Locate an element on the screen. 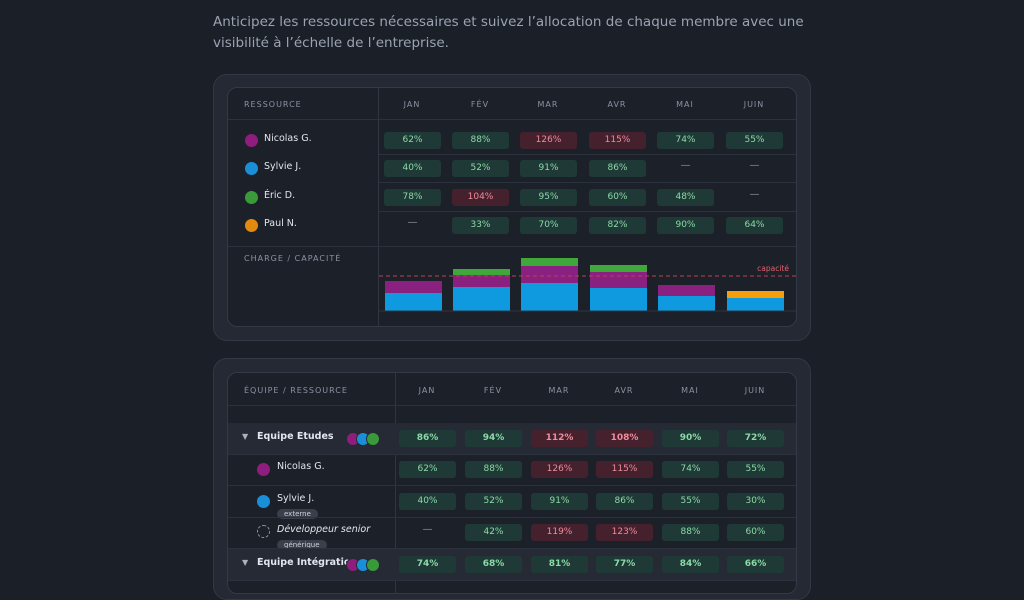  resource-name: Sylvie J. is located at coordinates (283, 166).